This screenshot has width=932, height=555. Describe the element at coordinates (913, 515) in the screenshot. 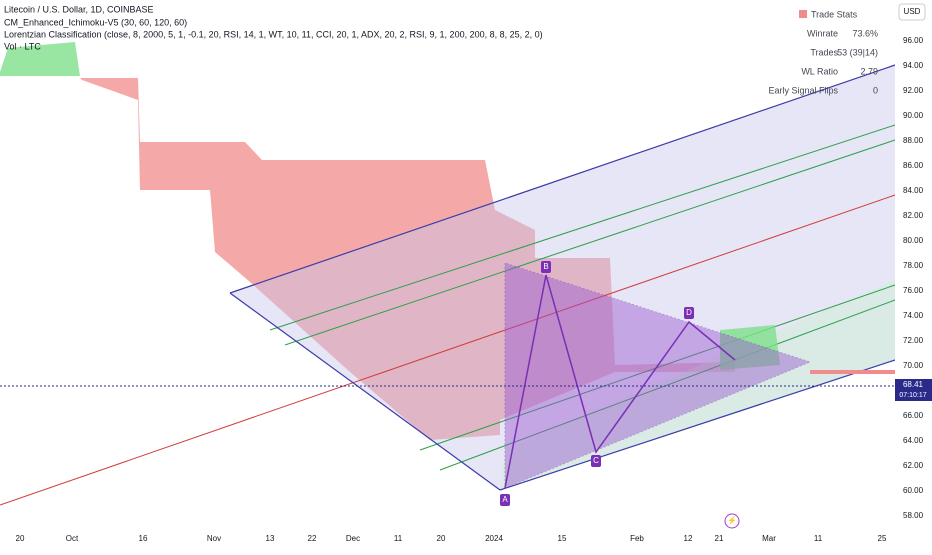

I see `y-tick-label: 58.00` at that location.